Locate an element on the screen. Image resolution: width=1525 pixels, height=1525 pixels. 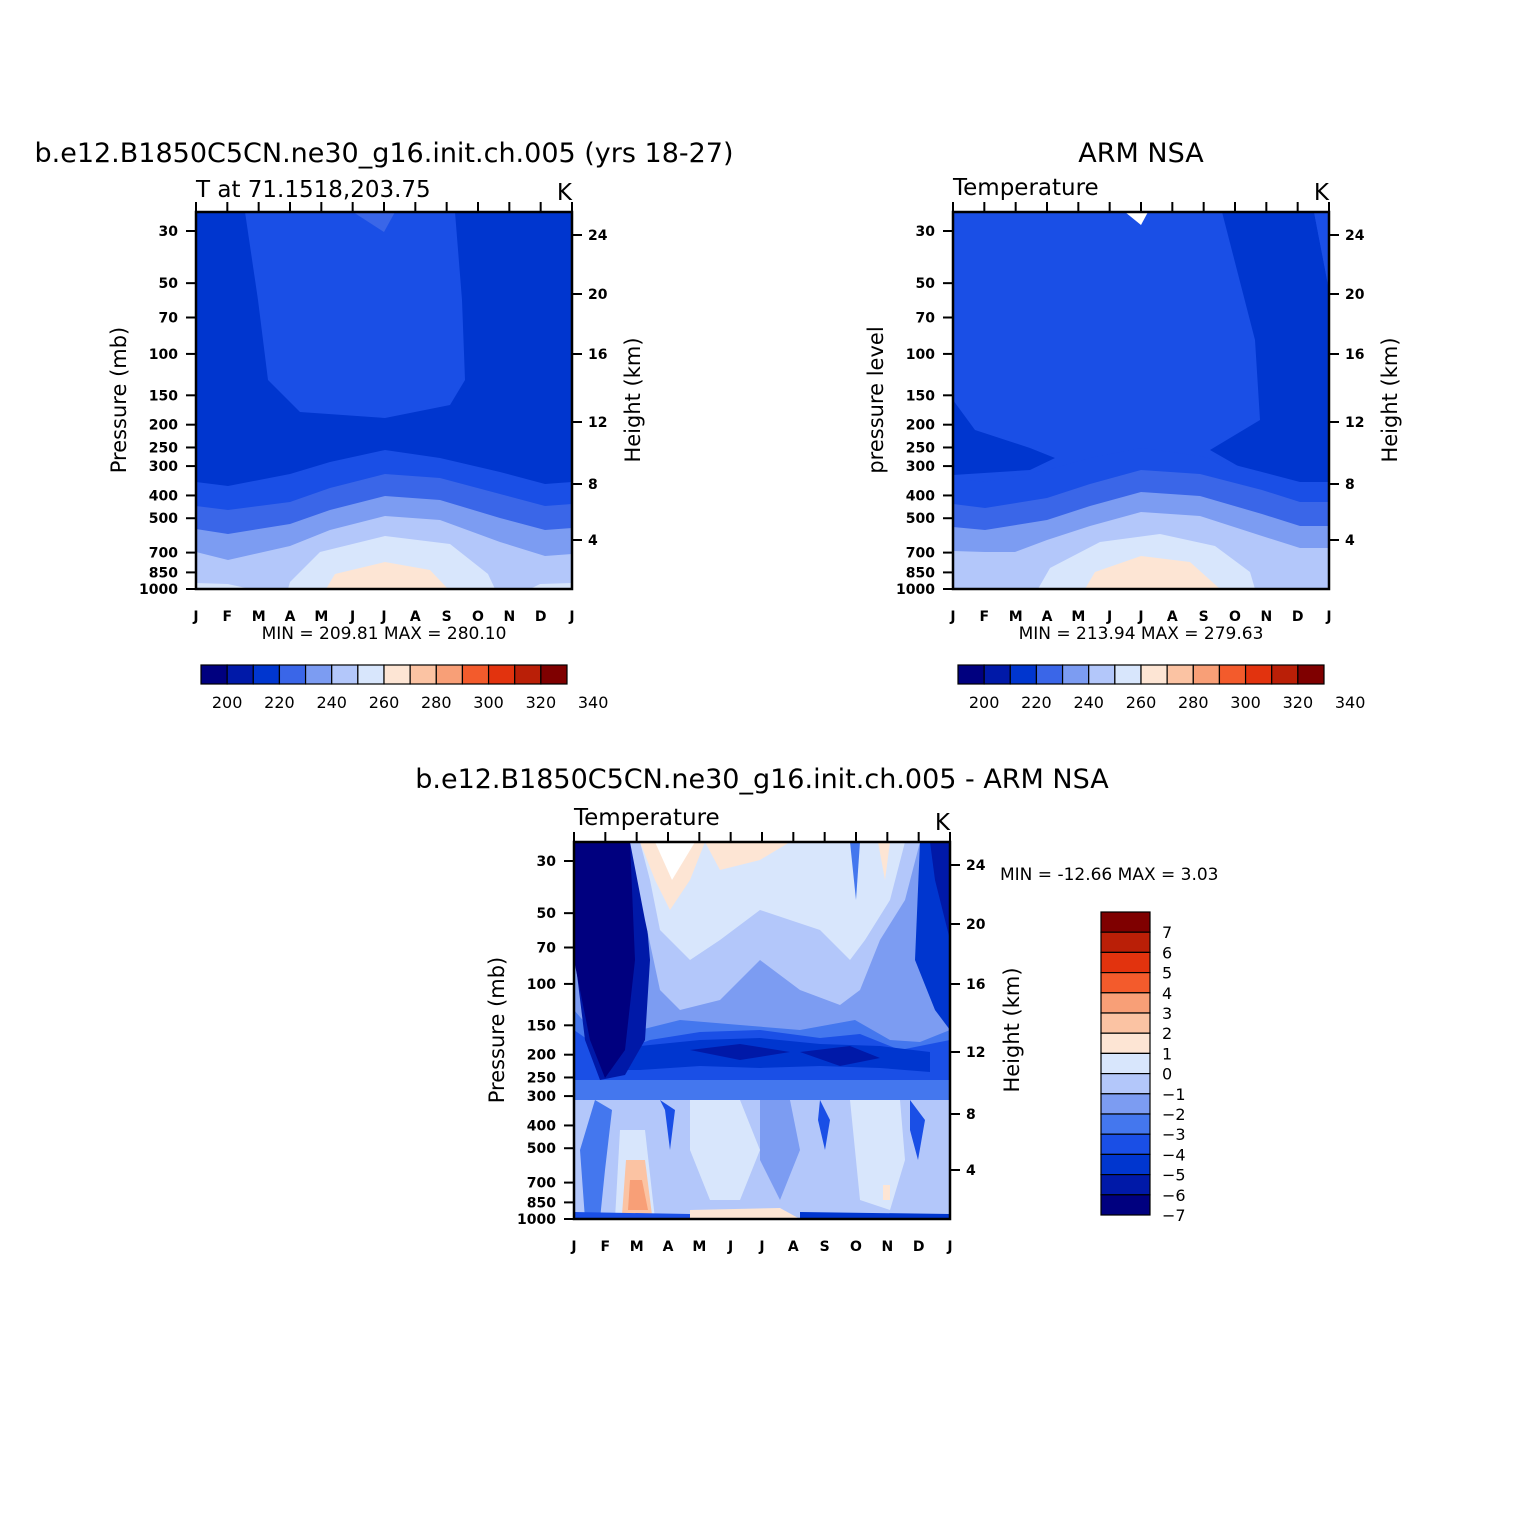
height-tick-label: 16 is located at coordinates (975, 985).